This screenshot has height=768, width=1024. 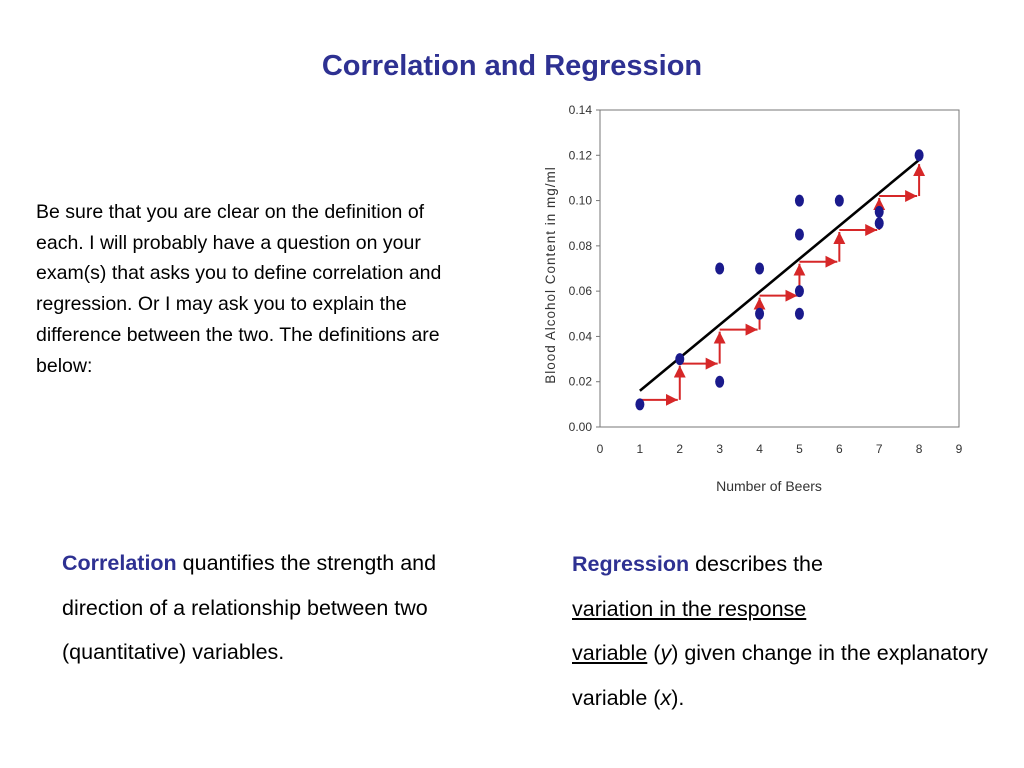 What do you see at coordinates (119, 563) in the screenshot?
I see `correlation-term: Correlation` at bounding box center [119, 563].